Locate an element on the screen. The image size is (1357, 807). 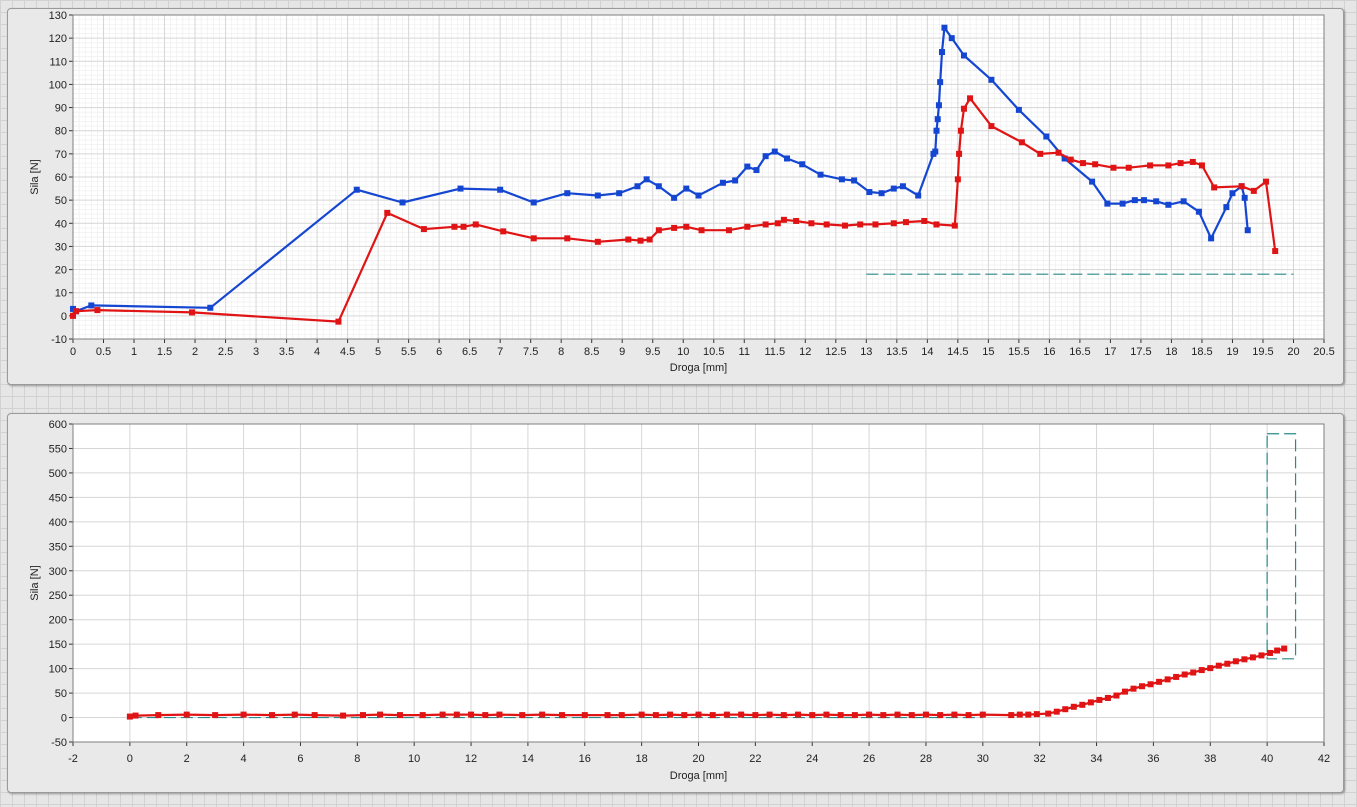
top-x-tick-label: 4 is located at coordinates (317, 352).